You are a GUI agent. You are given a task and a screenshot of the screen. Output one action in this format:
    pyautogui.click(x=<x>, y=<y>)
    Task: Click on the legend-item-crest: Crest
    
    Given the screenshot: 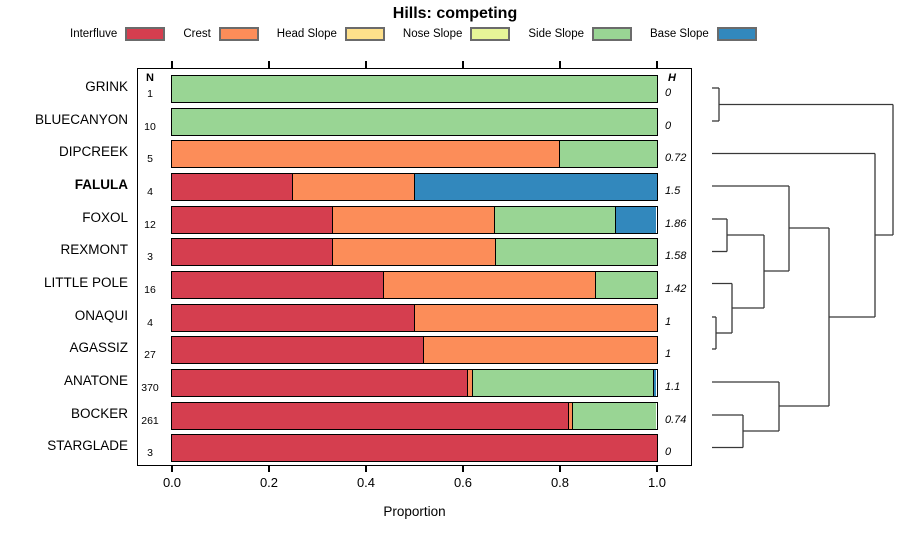 What is the action you would take?
    pyautogui.click(x=221, y=34)
    